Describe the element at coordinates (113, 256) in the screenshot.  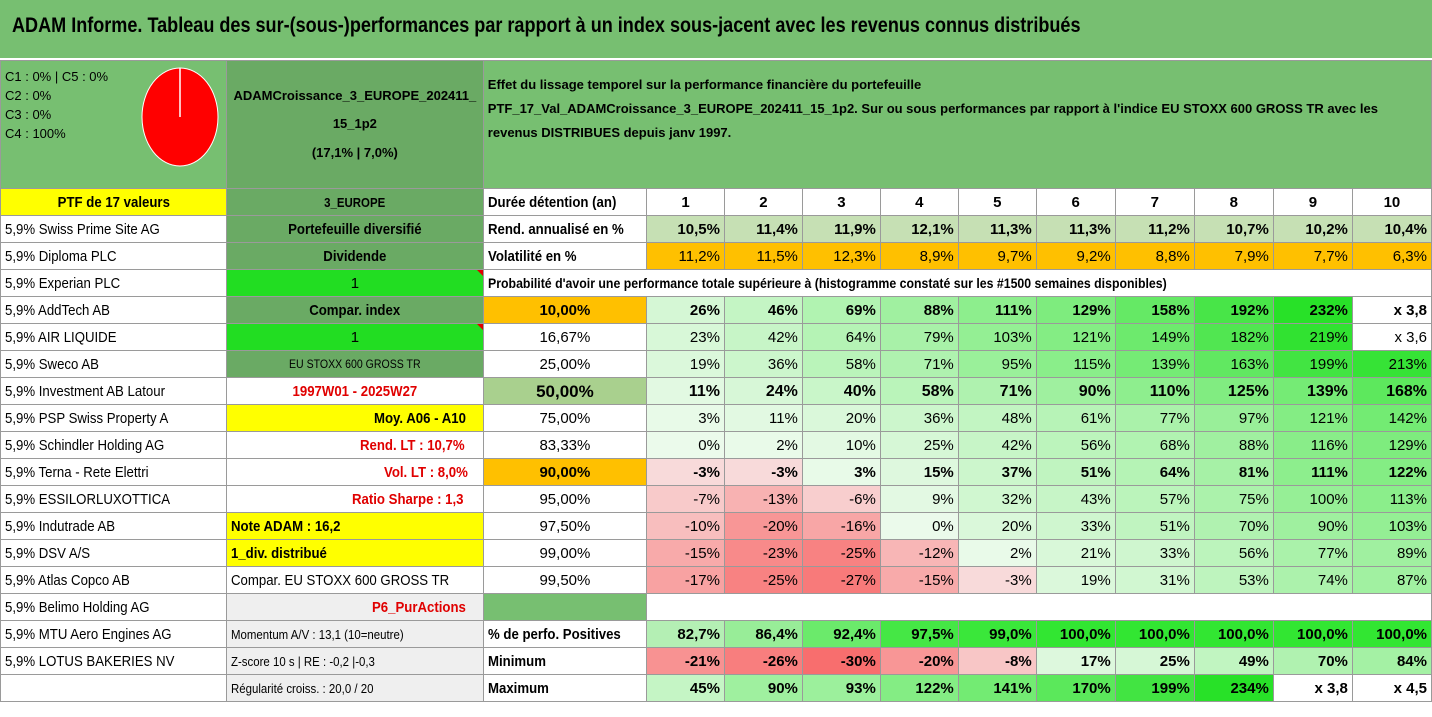
I see `holding-2: 5,9% Diploma PLC` at that location.